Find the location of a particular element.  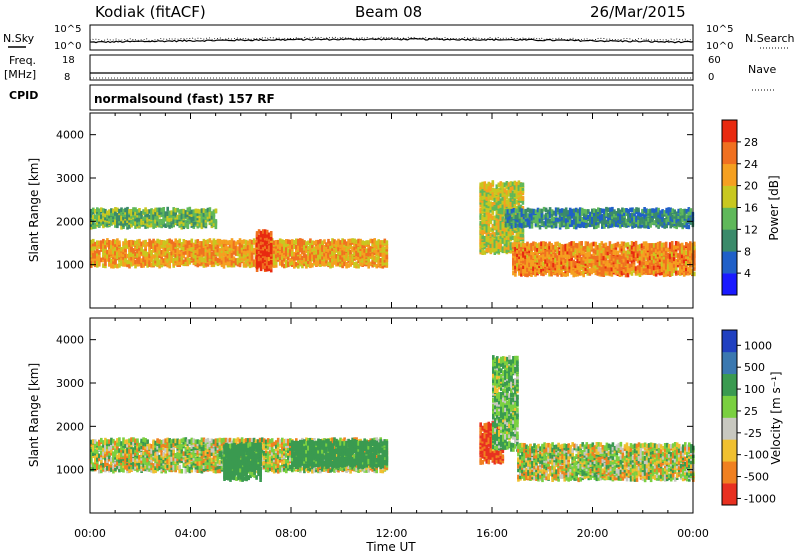

freq-tick-low: 8 is located at coordinates (67, 77).